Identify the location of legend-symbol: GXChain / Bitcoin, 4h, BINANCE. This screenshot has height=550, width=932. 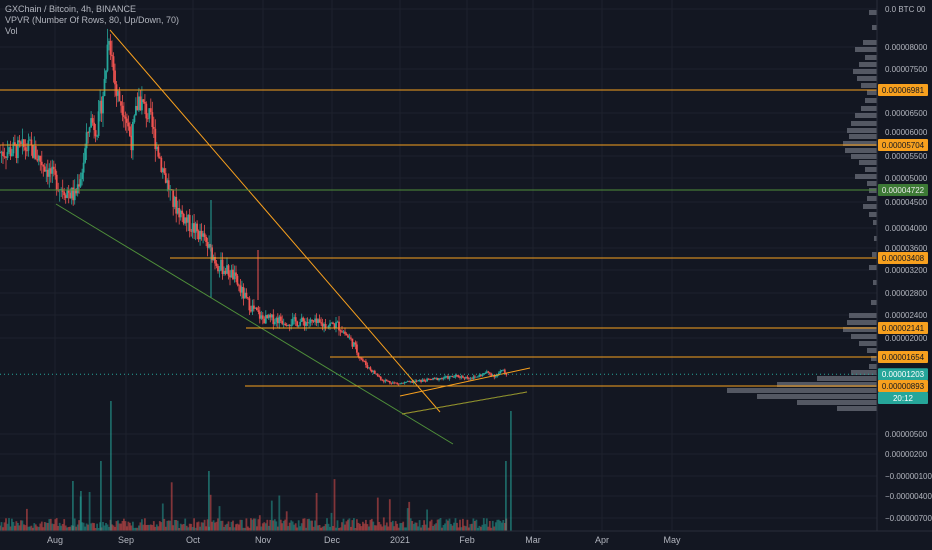
(71, 9).